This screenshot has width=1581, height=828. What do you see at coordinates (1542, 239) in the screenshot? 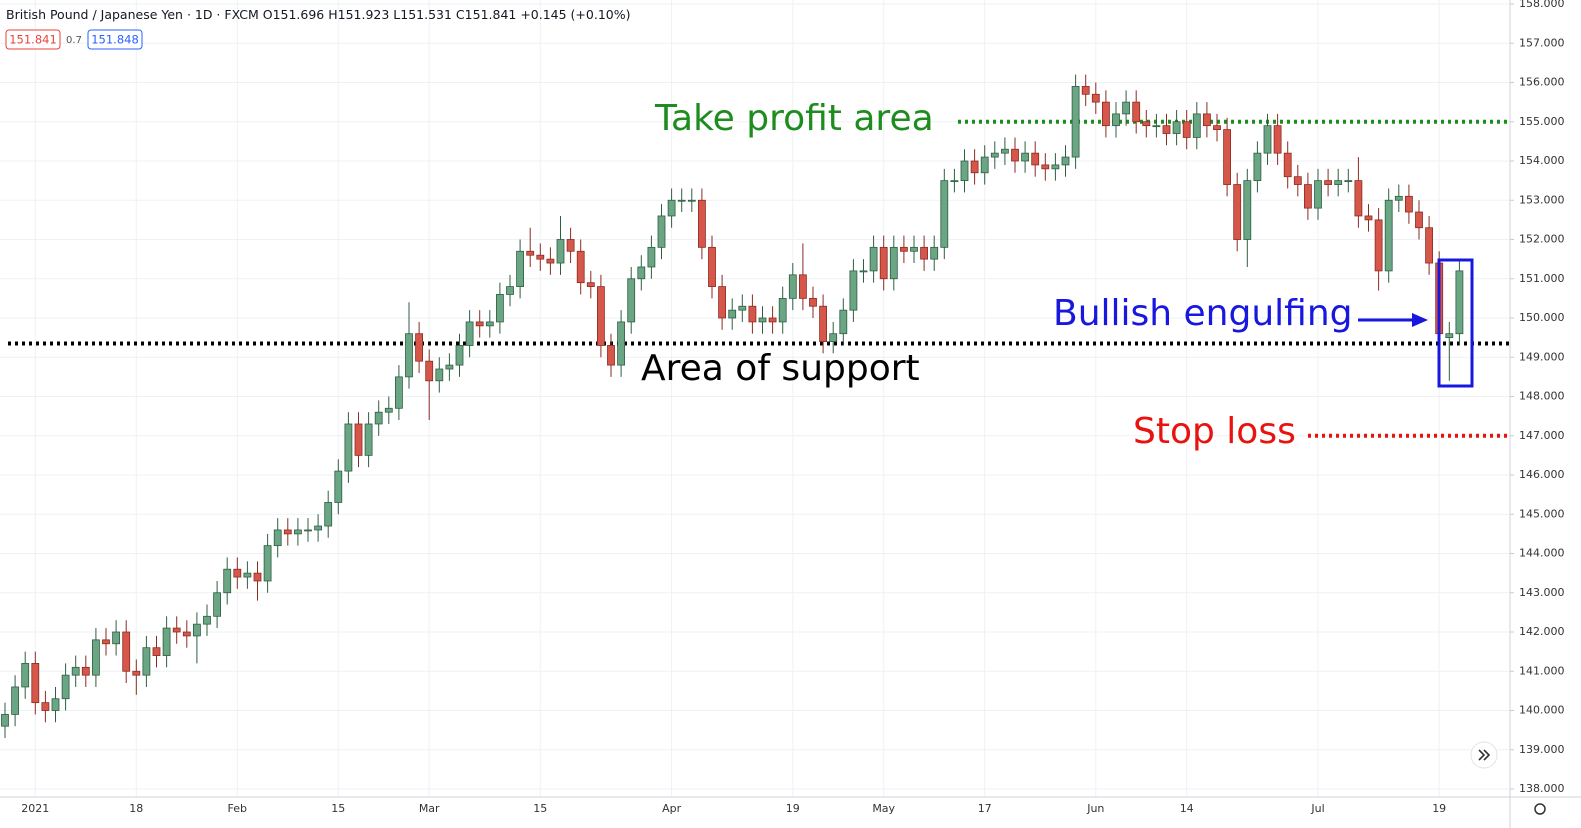
I see `y-tick-label: 152.000` at bounding box center [1542, 239].